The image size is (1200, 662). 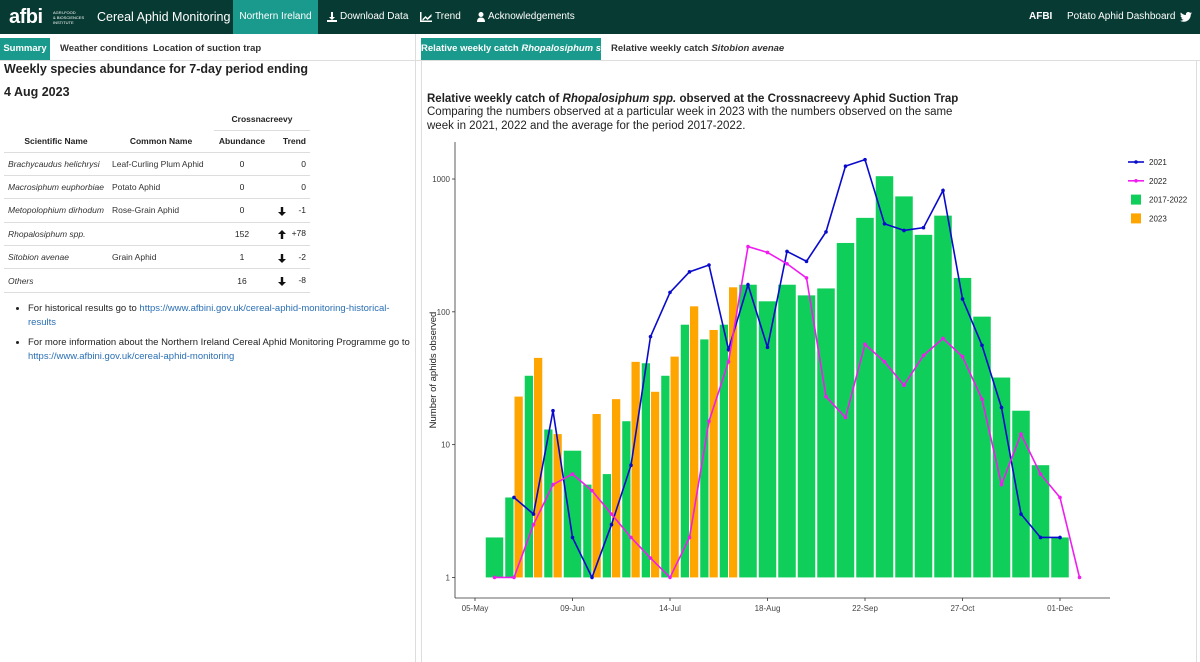 What do you see at coordinates (82, 308) in the screenshot?
I see `note-text: For historical results go to` at bounding box center [82, 308].